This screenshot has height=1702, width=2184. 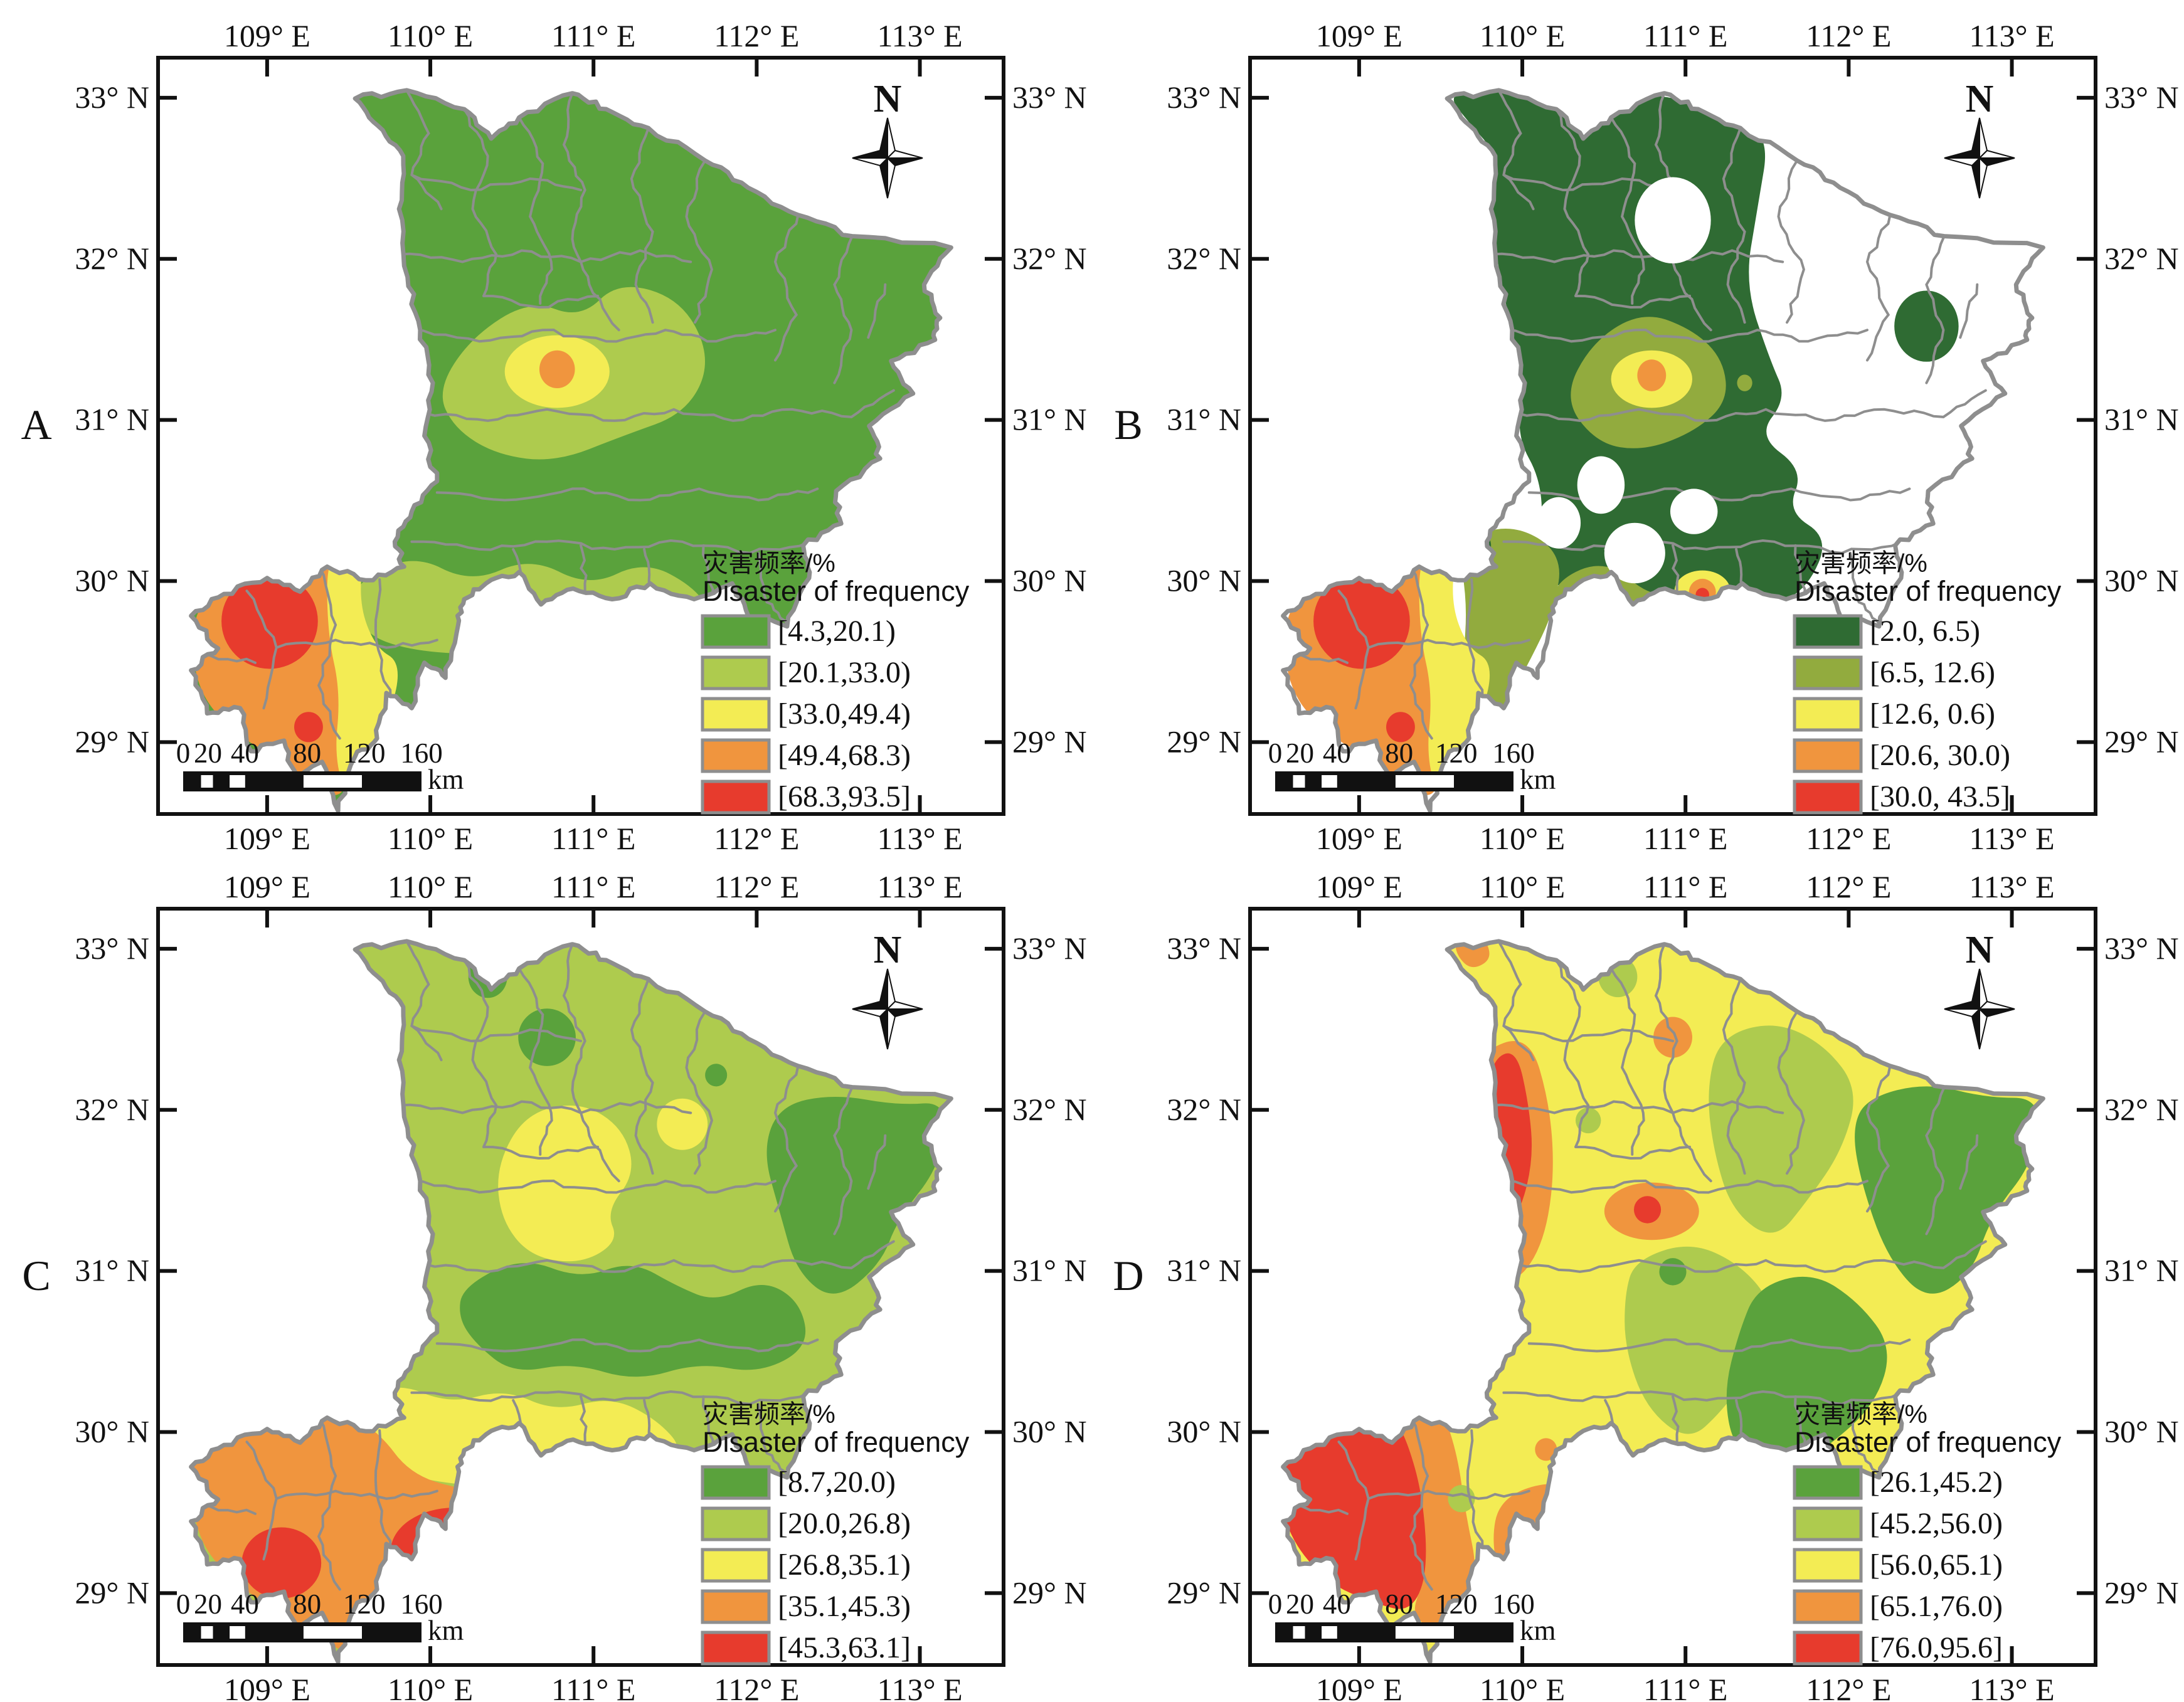 I want to click on legend-range-label: [20.0,26.8), so click(x=844, y=1523).